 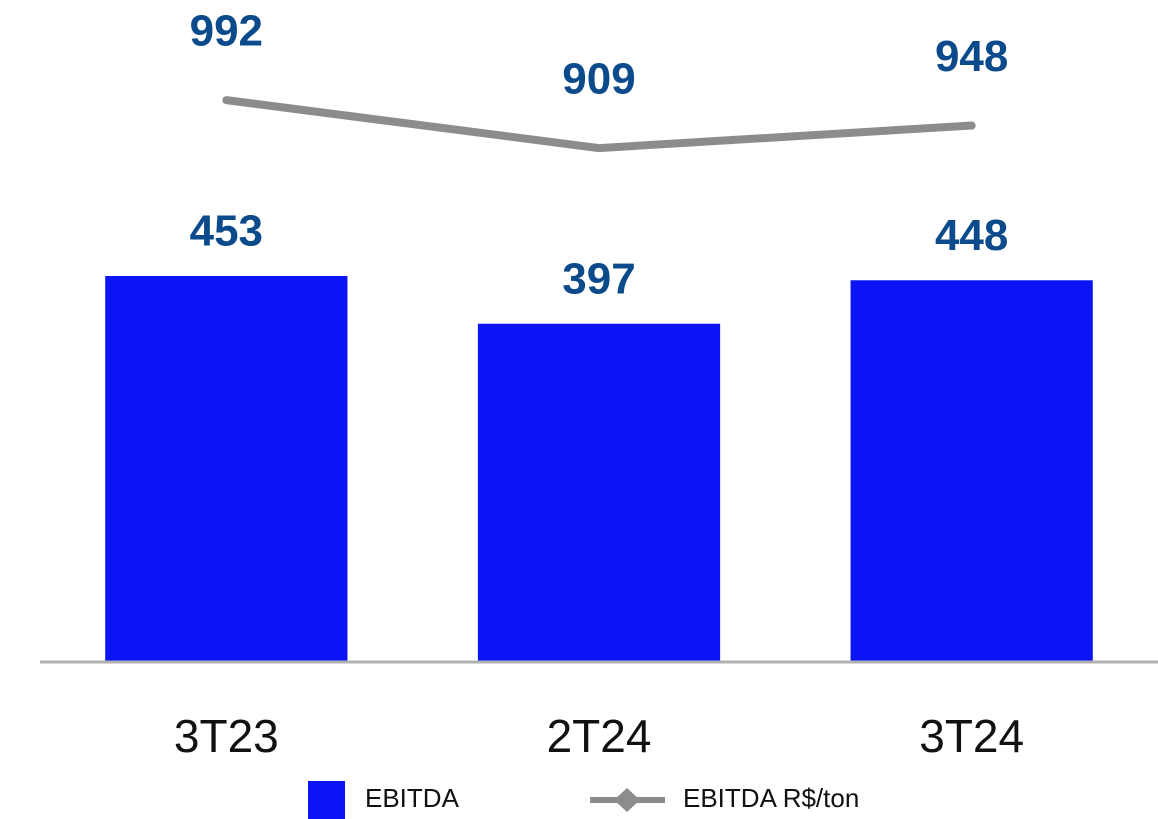 What do you see at coordinates (226, 231) in the screenshot?
I see `value-label: 453` at bounding box center [226, 231].